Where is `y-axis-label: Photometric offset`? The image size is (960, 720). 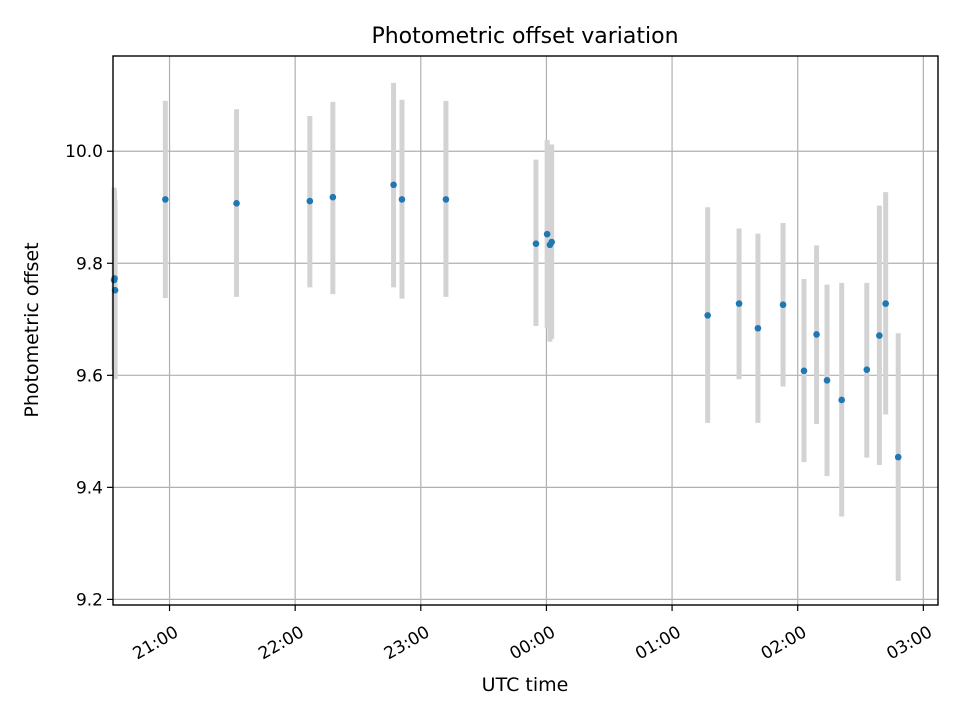 y-axis-label: Photometric offset is located at coordinates (32, 329).